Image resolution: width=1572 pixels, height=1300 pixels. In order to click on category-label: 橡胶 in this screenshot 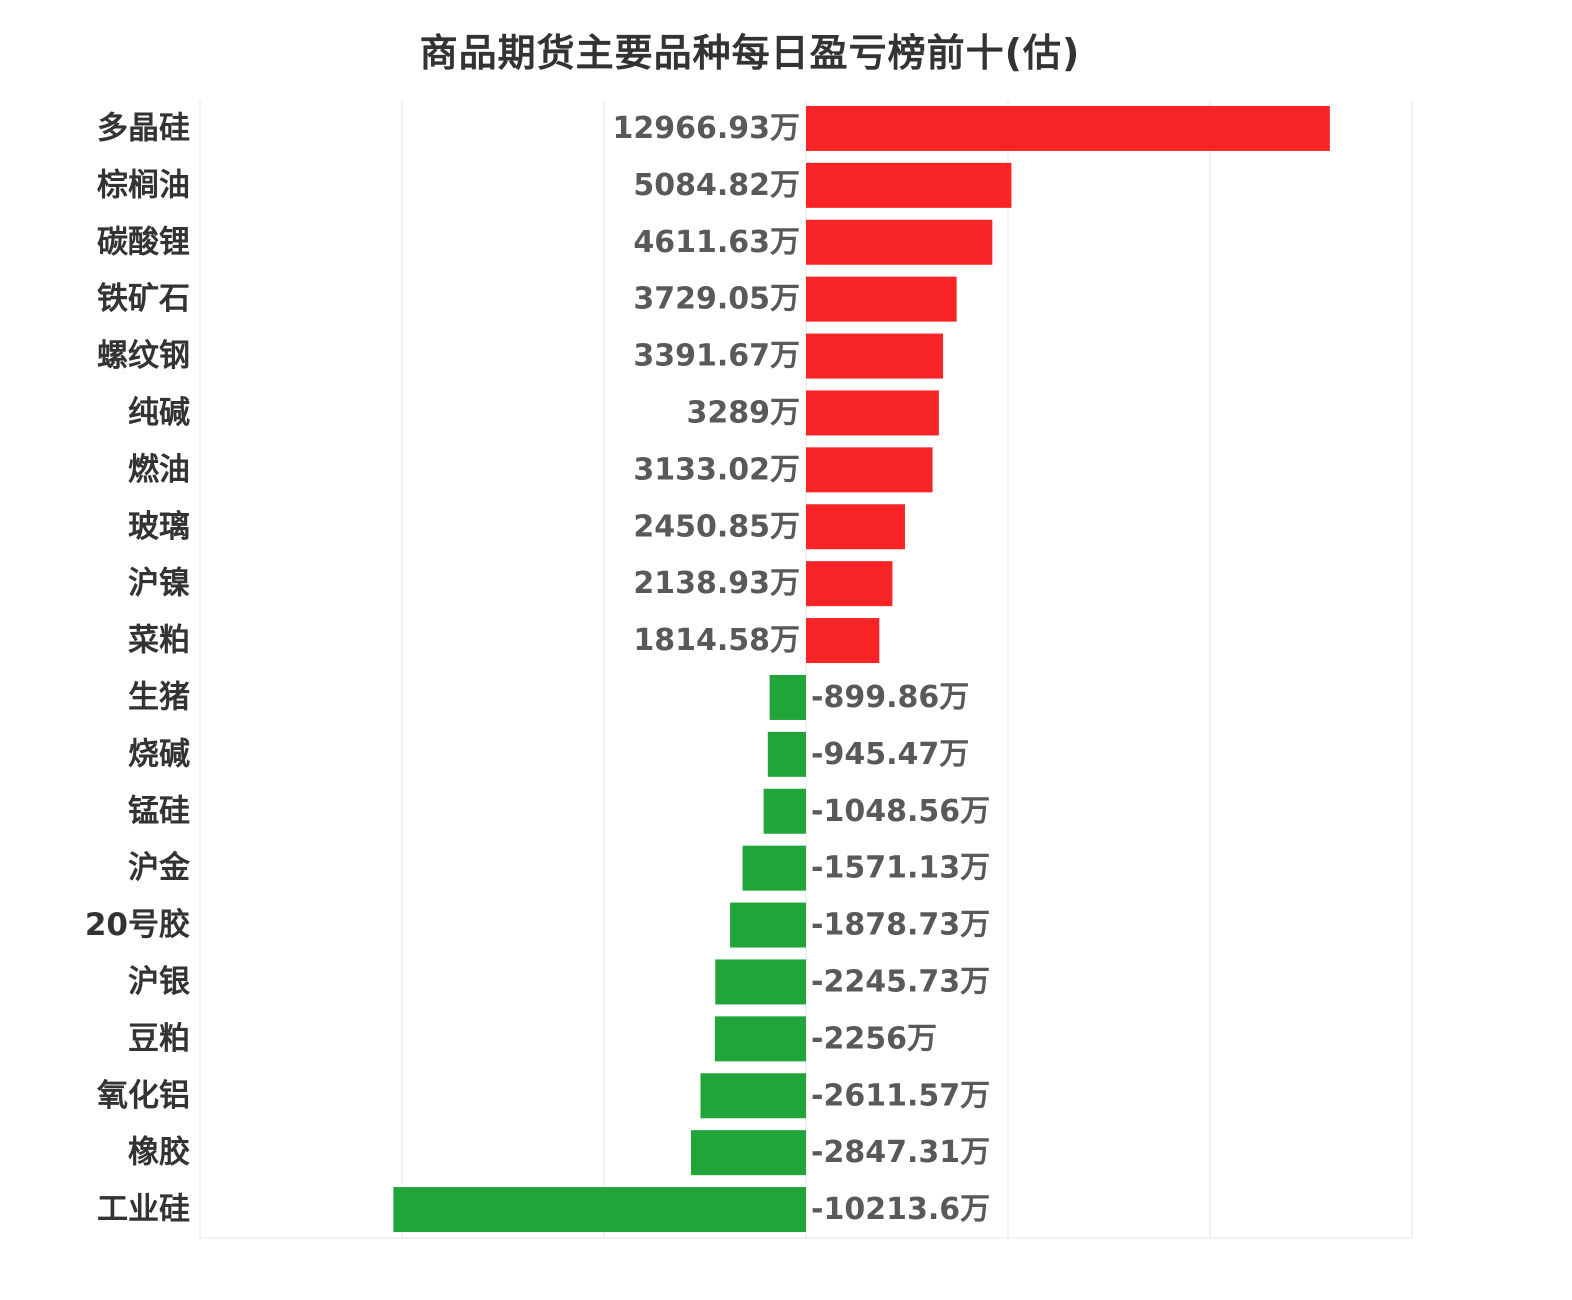, I will do `click(159, 1153)`.